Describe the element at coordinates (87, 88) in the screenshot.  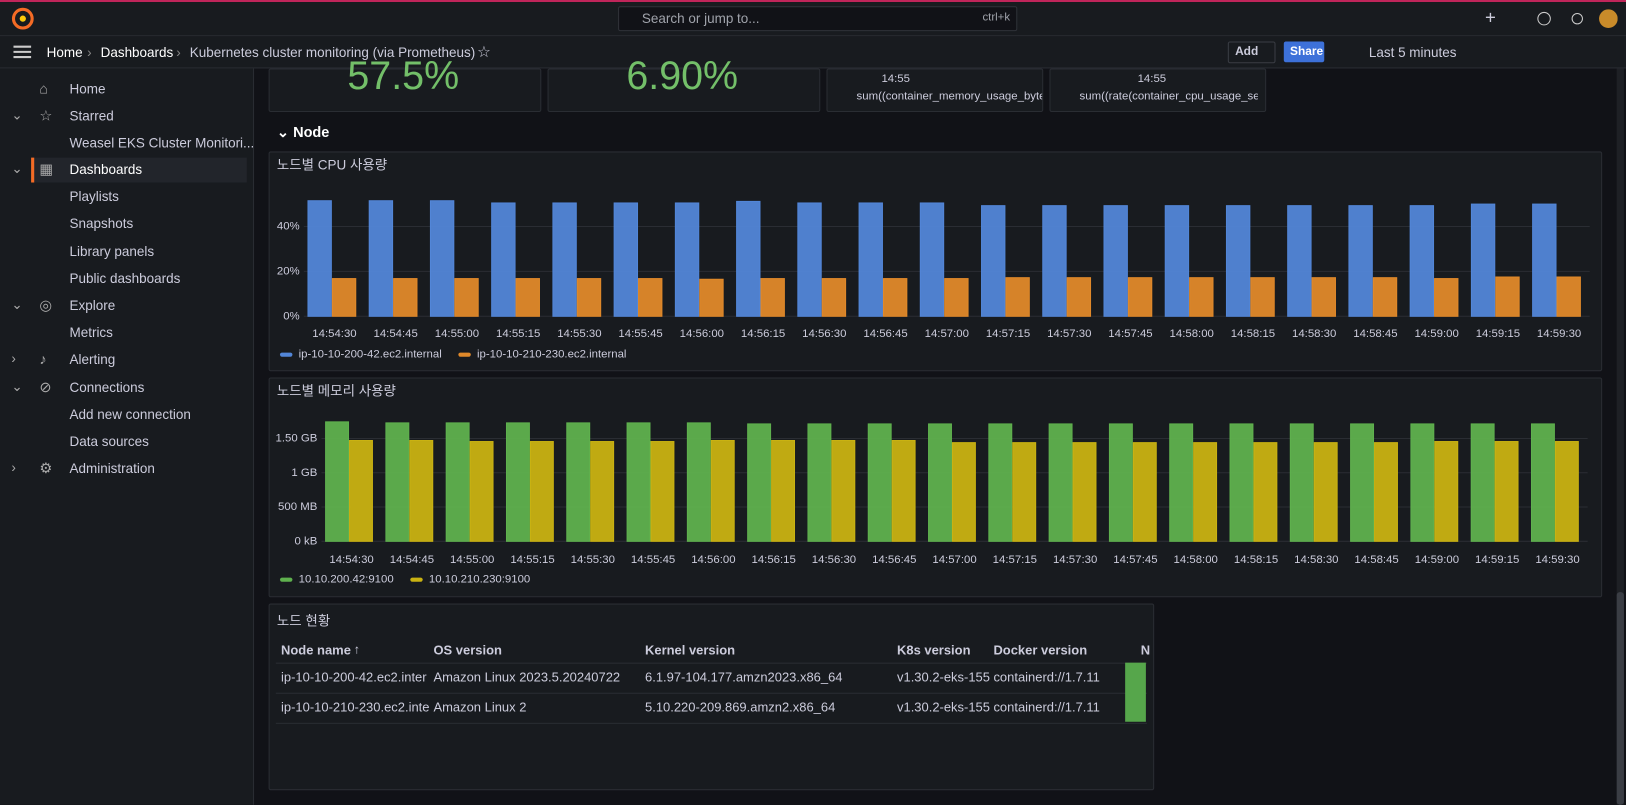
I see `sidebar-item: Home` at that location.